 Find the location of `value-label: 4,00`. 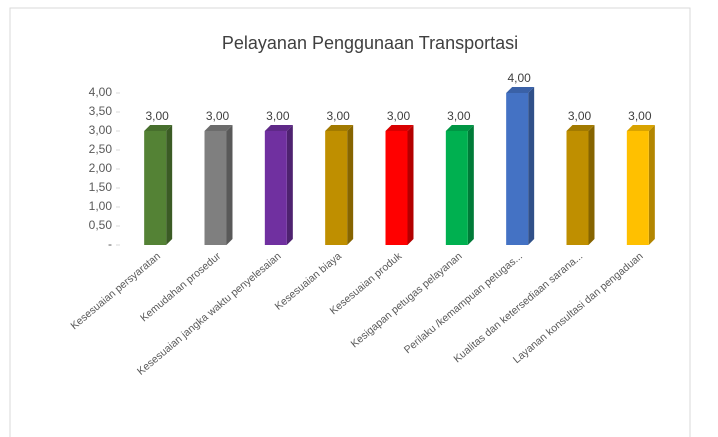

value-label: 4,00 is located at coordinates (519, 78).